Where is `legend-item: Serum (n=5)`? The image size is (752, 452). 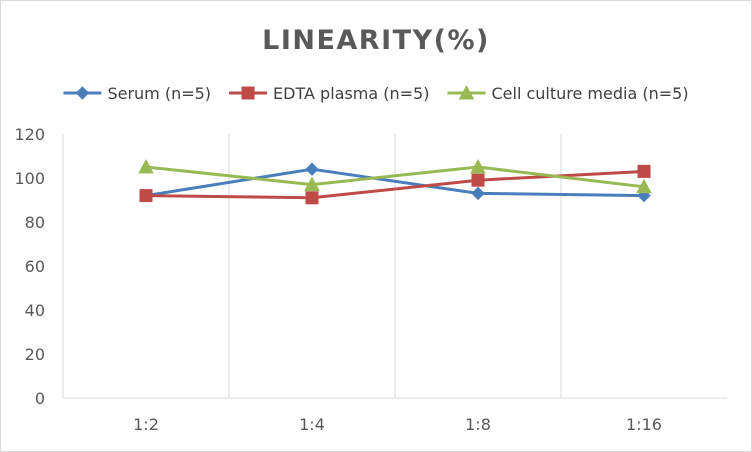 legend-item: Serum (n=5) is located at coordinates (137, 93).